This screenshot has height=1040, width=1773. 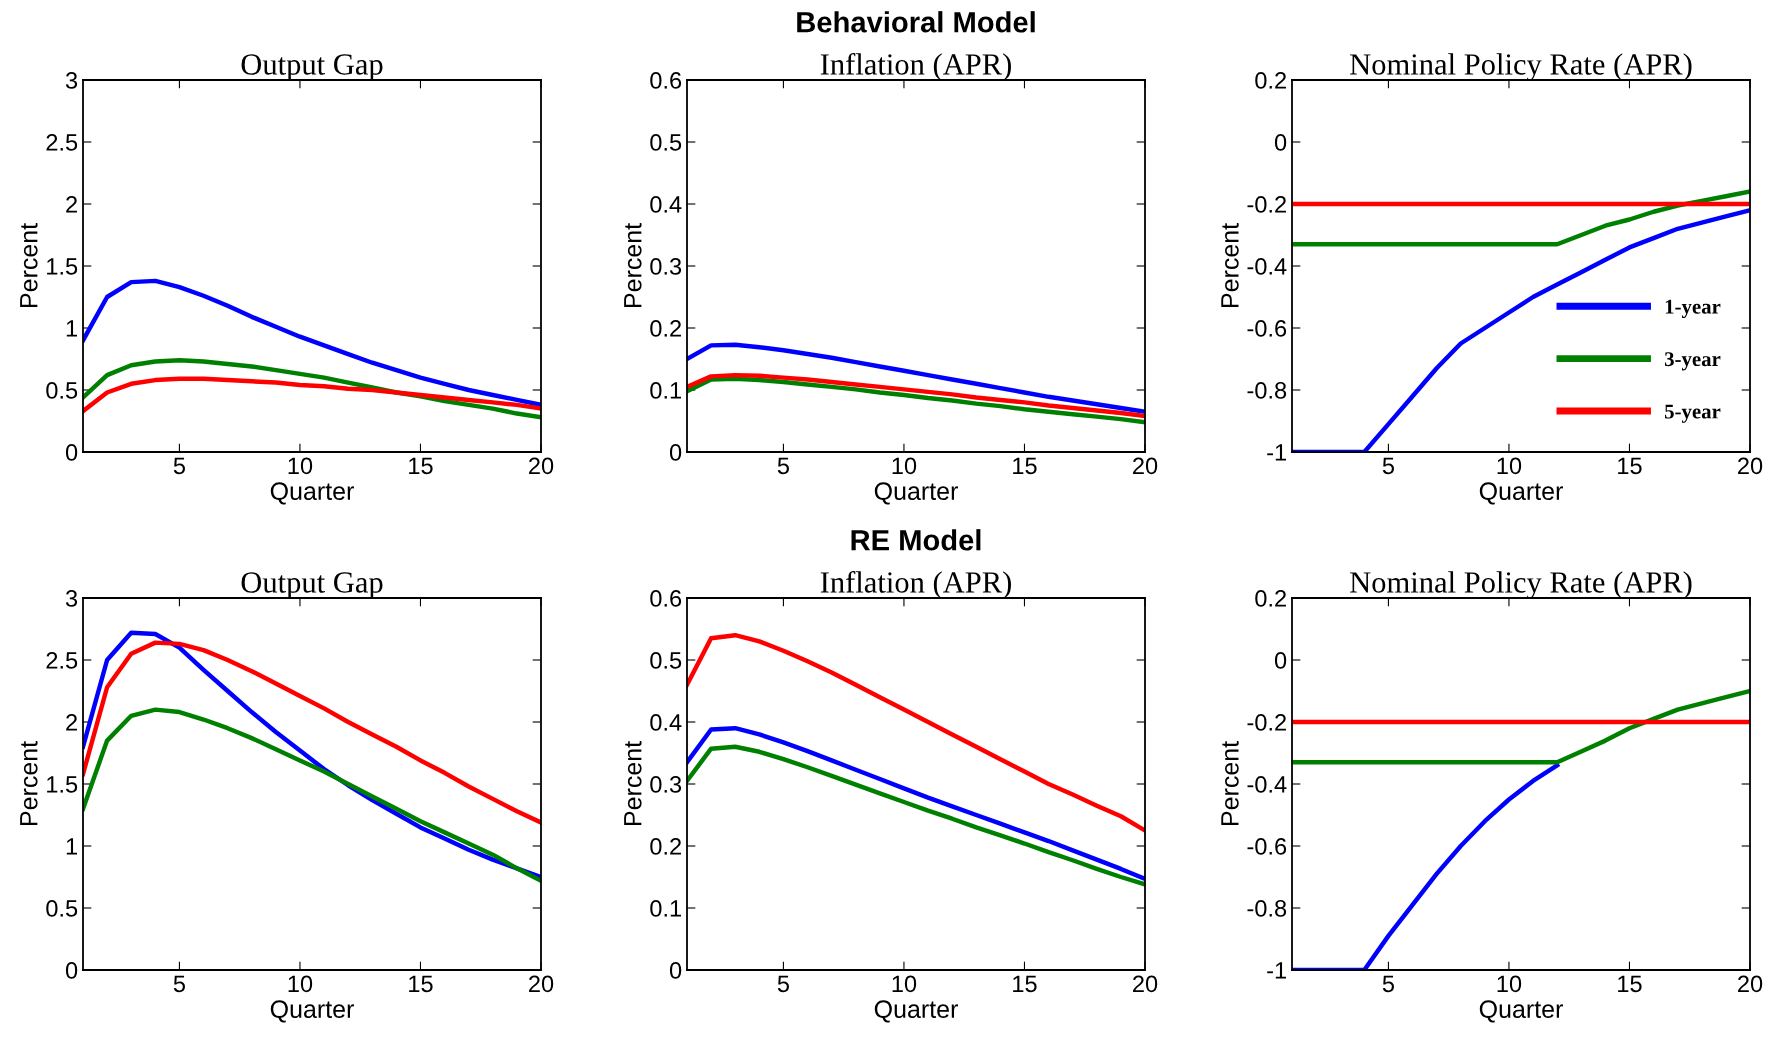 I want to click on legend-label: 3-year, so click(x=1692, y=361).